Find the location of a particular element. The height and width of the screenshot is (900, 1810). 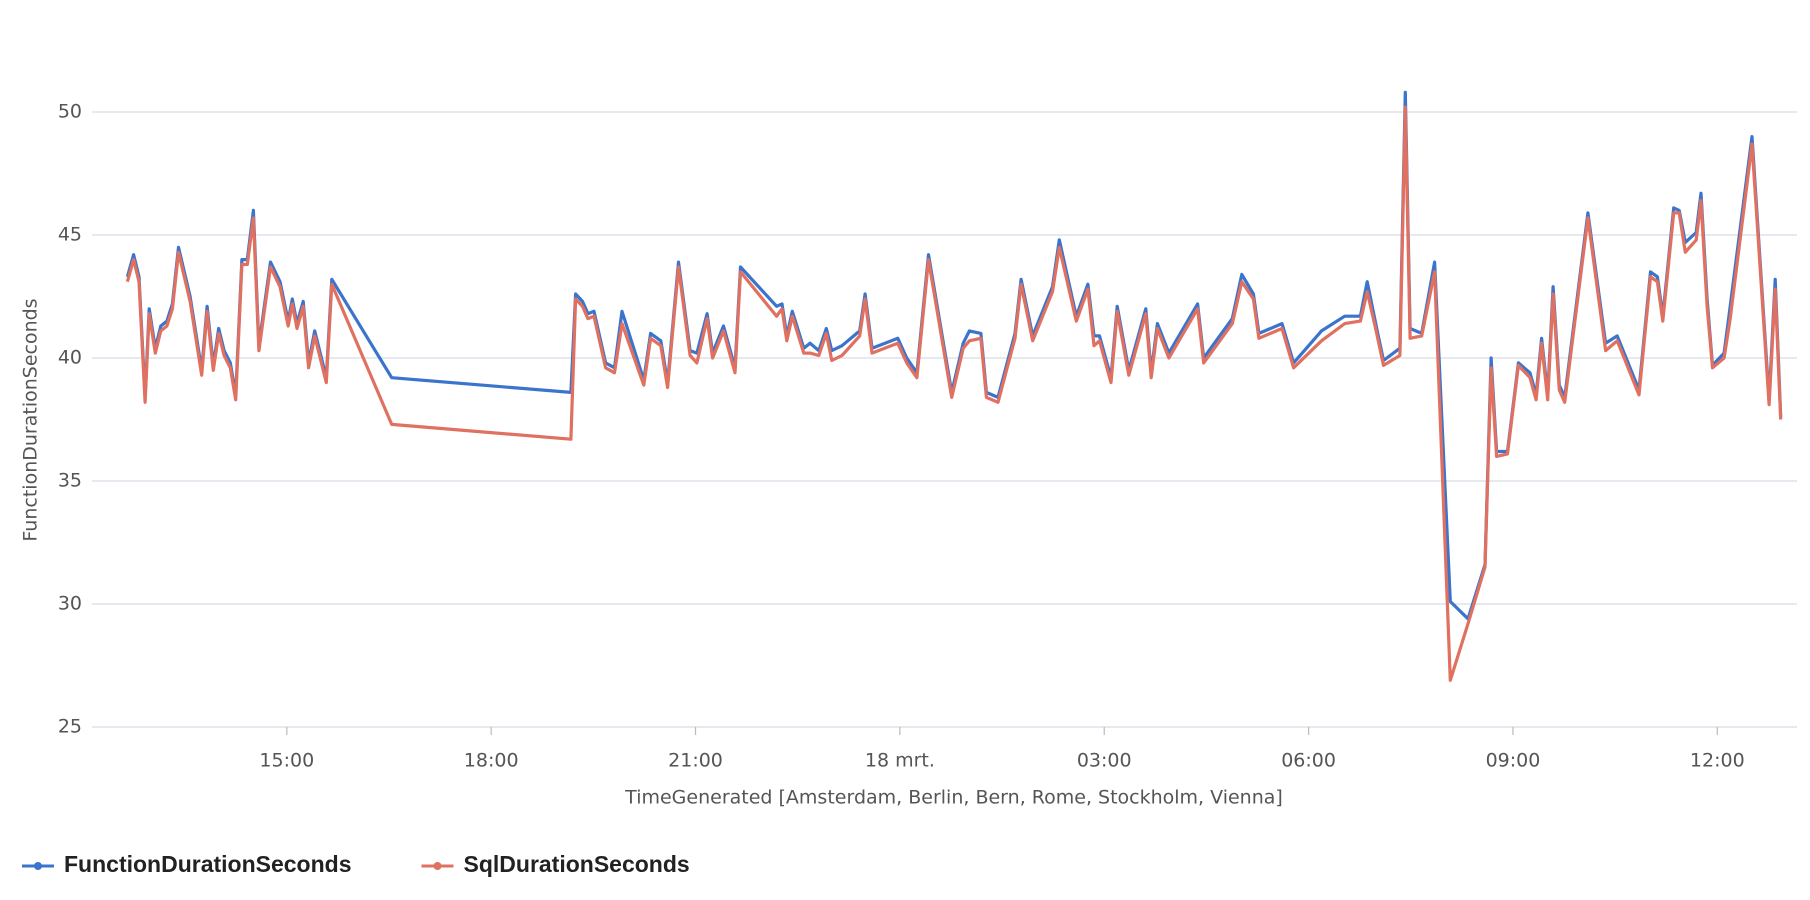

legend-label: FunctionDurationSeconds is located at coordinates (208, 864).